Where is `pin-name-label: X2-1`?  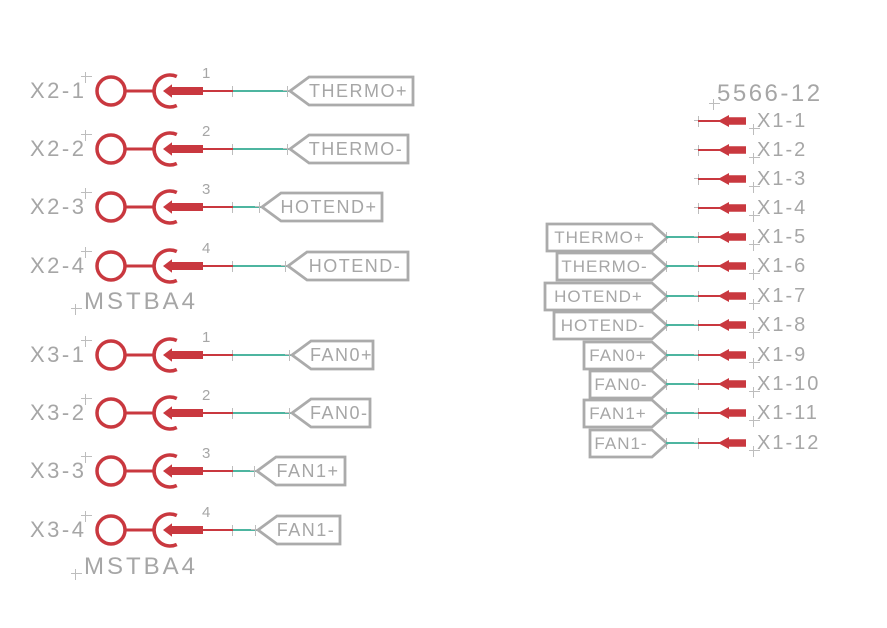
pin-name-label: X2-1 is located at coordinates (58, 90).